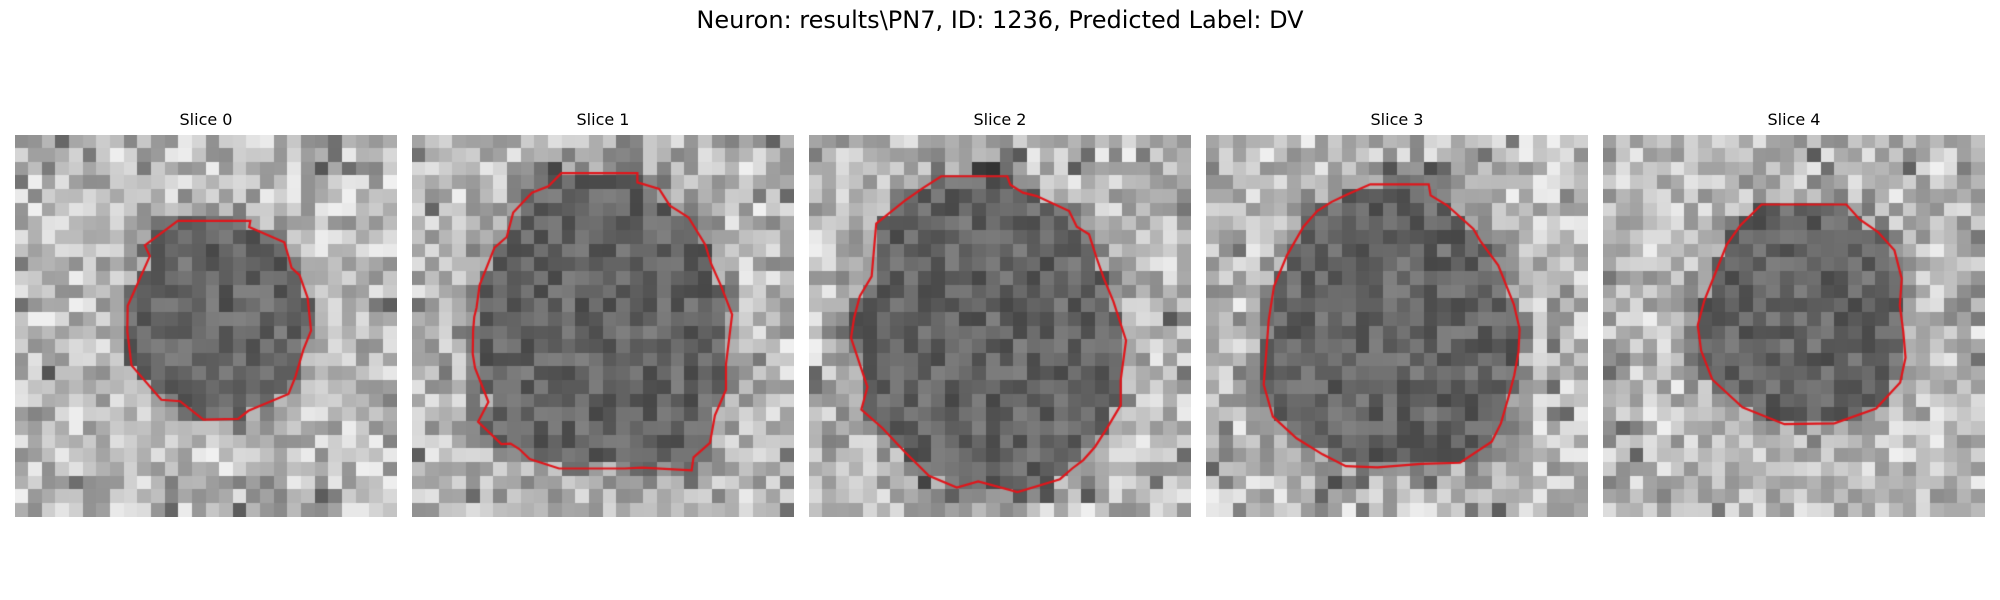 The height and width of the screenshot is (600, 2000). I want to click on slice-panel-4: Slice 4, so click(1794, 313).